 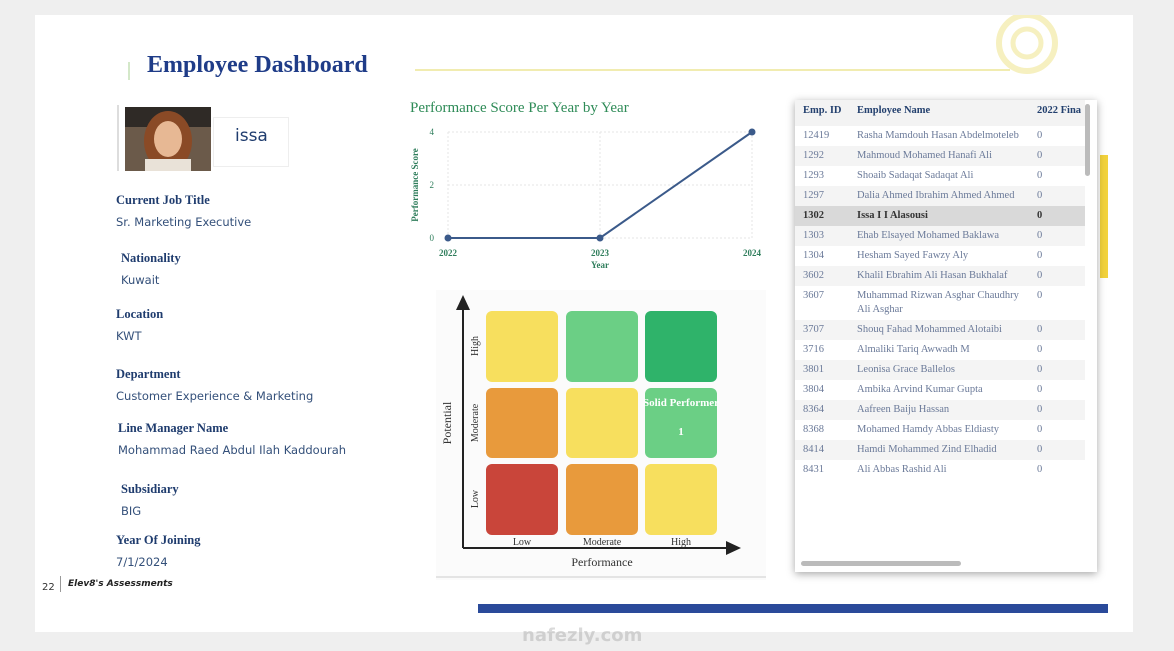 I want to click on table-cell: Dalia Ahmed Ibrahim Ahmed Ahmed, so click(x=939, y=196).